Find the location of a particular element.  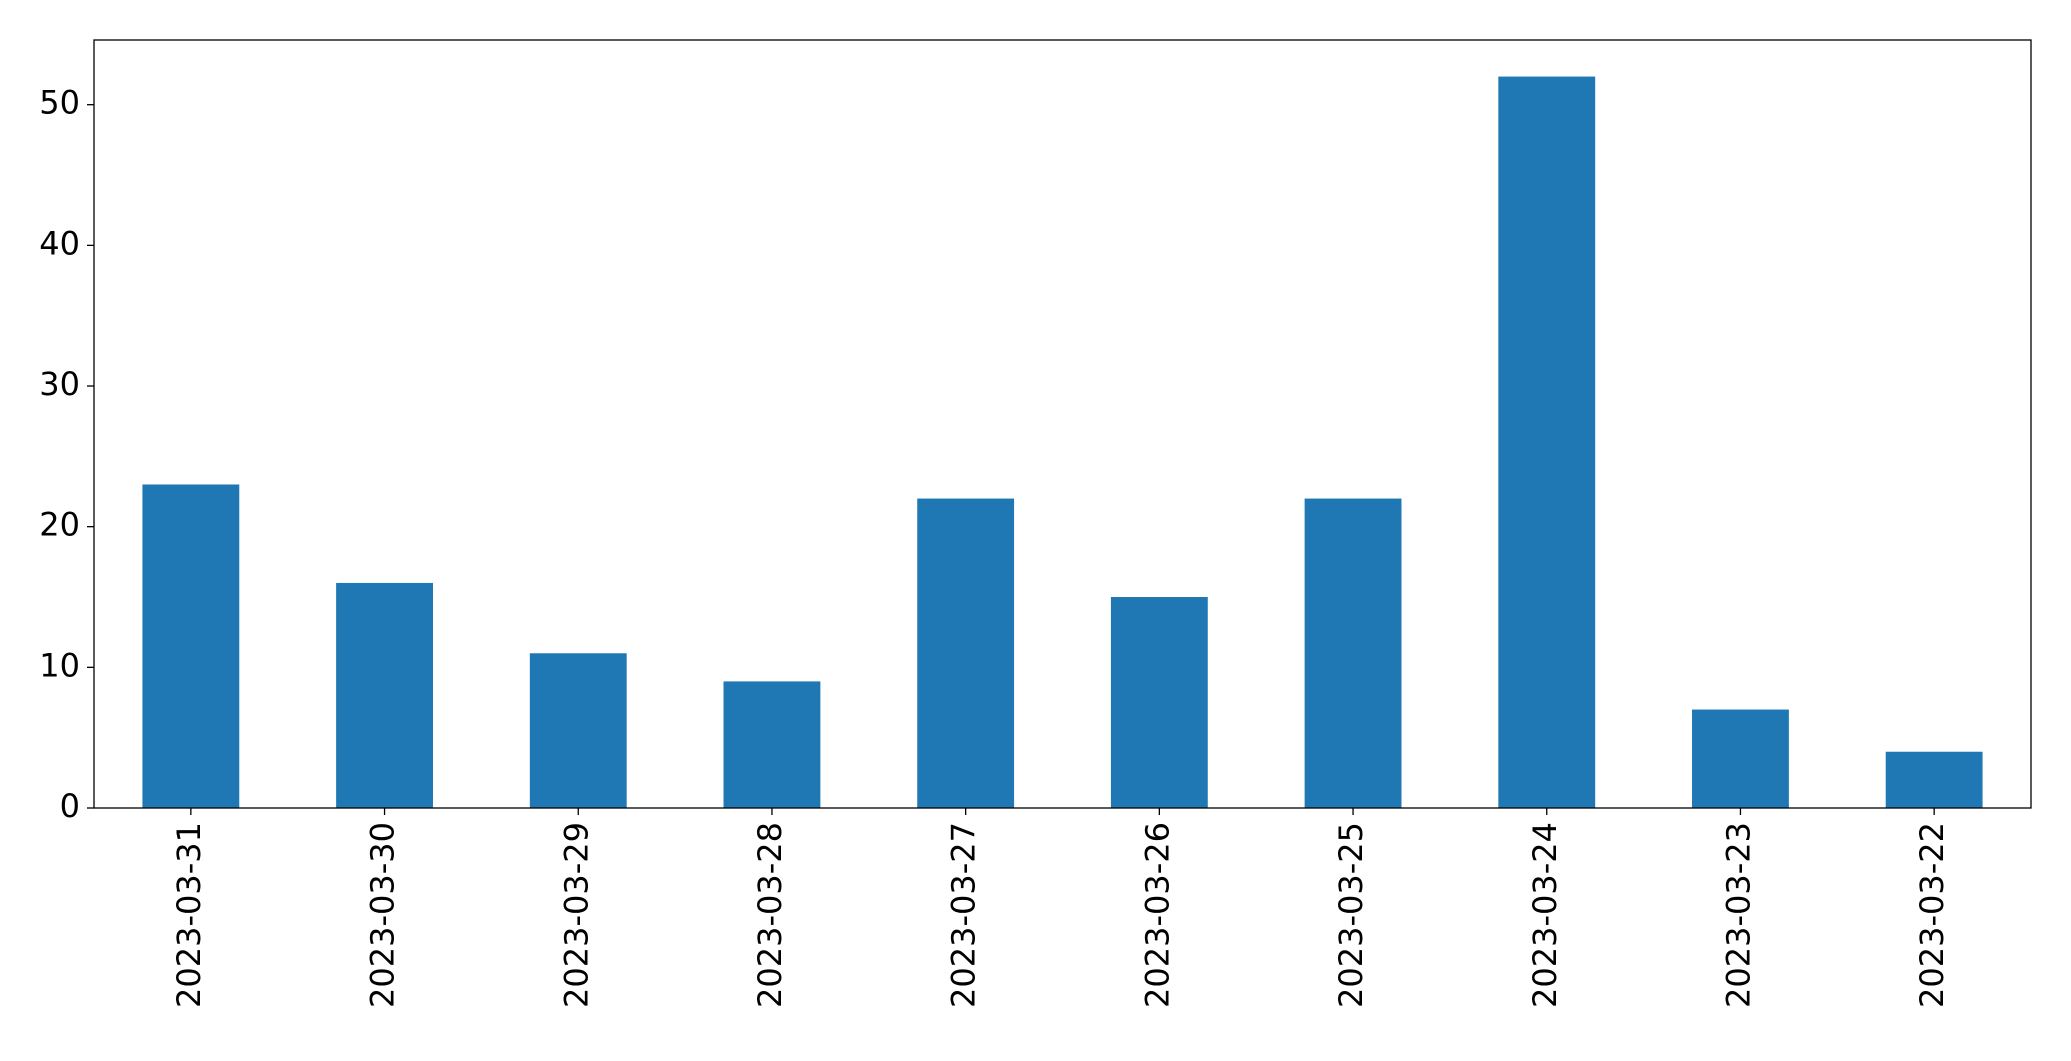

x-tick-label: 2023-03-25 is located at coordinates (1351, 915).